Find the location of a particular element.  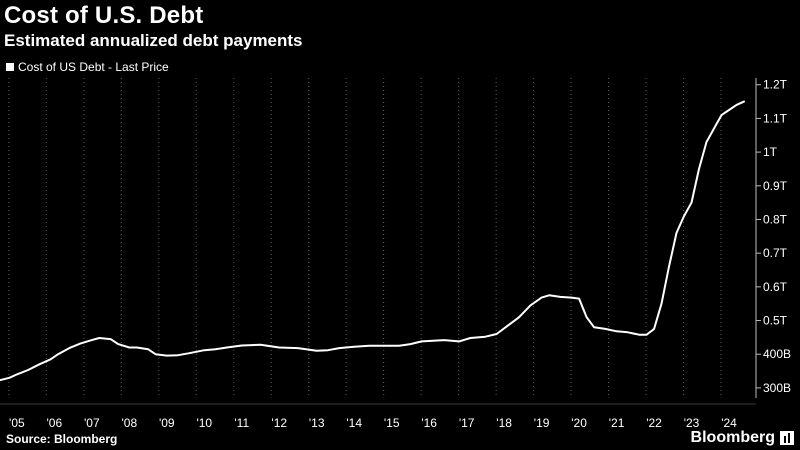

x-tick-label: '09 is located at coordinates (167, 423).